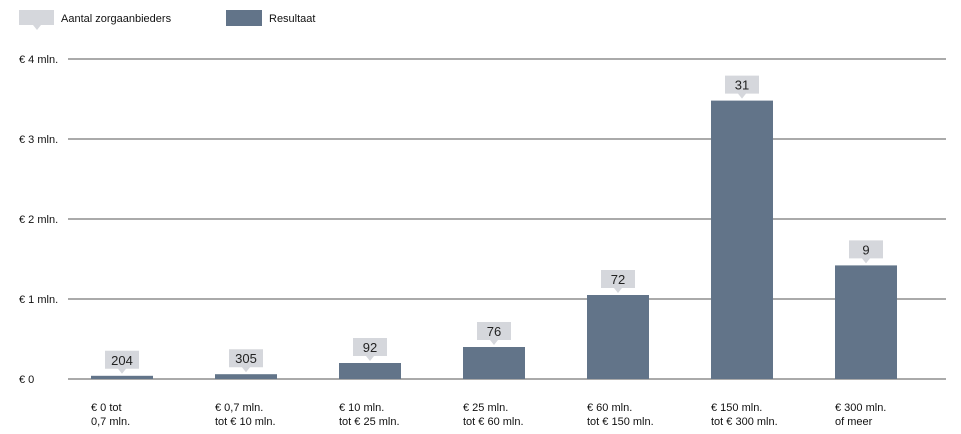  Describe the element at coordinates (38, 220) in the screenshot. I see `y-tick-label: € 2 mln.` at that location.